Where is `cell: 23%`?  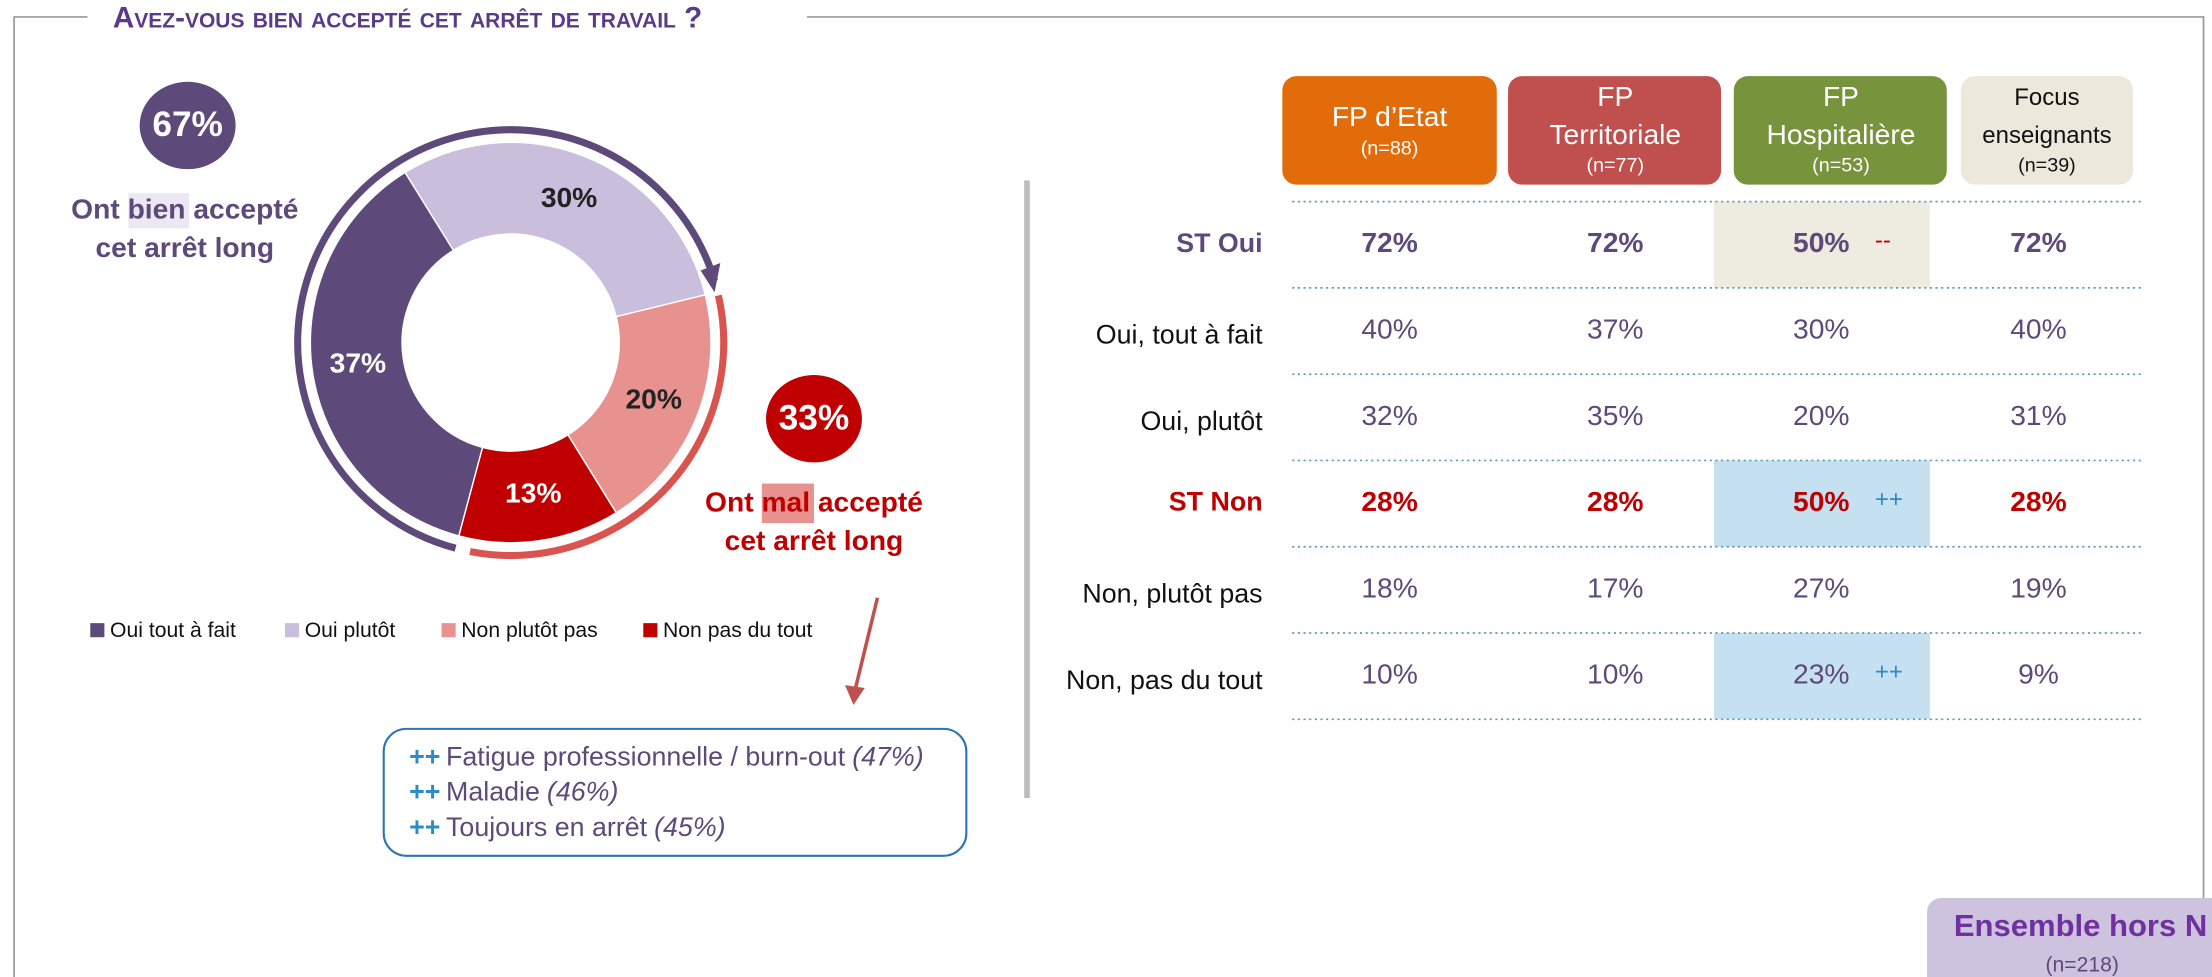
cell: 23% is located at coordinates (1821, 674).